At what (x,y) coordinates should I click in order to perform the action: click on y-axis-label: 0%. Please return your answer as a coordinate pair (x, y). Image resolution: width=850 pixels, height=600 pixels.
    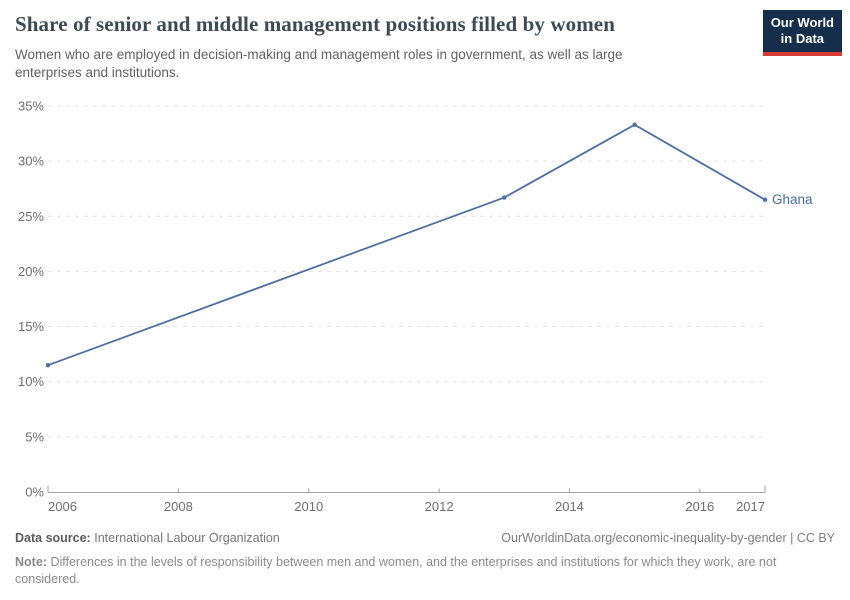
    Looking at the image, I should click on (34, 492).